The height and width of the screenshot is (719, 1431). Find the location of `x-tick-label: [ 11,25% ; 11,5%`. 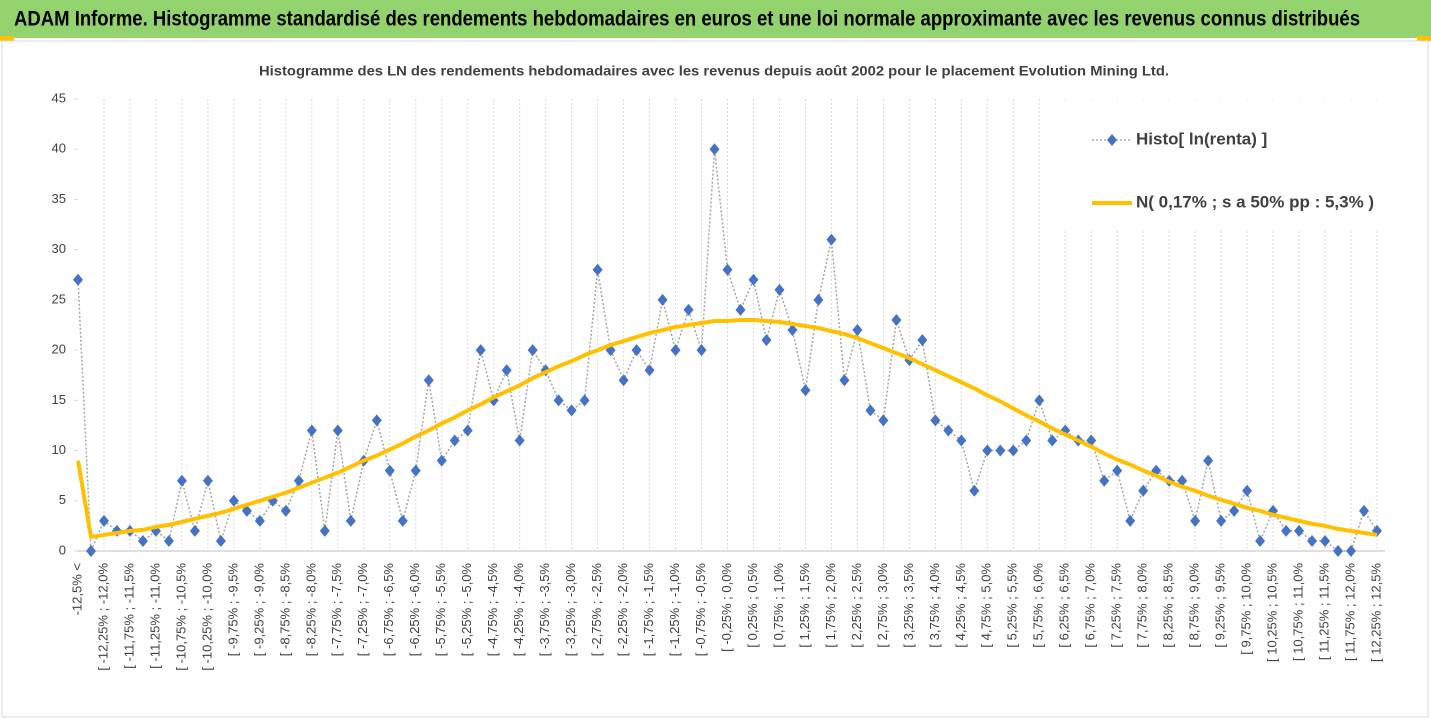

x-tick-label: [ 11,25% ; 11,5% is located at coordinates (1323, 612).